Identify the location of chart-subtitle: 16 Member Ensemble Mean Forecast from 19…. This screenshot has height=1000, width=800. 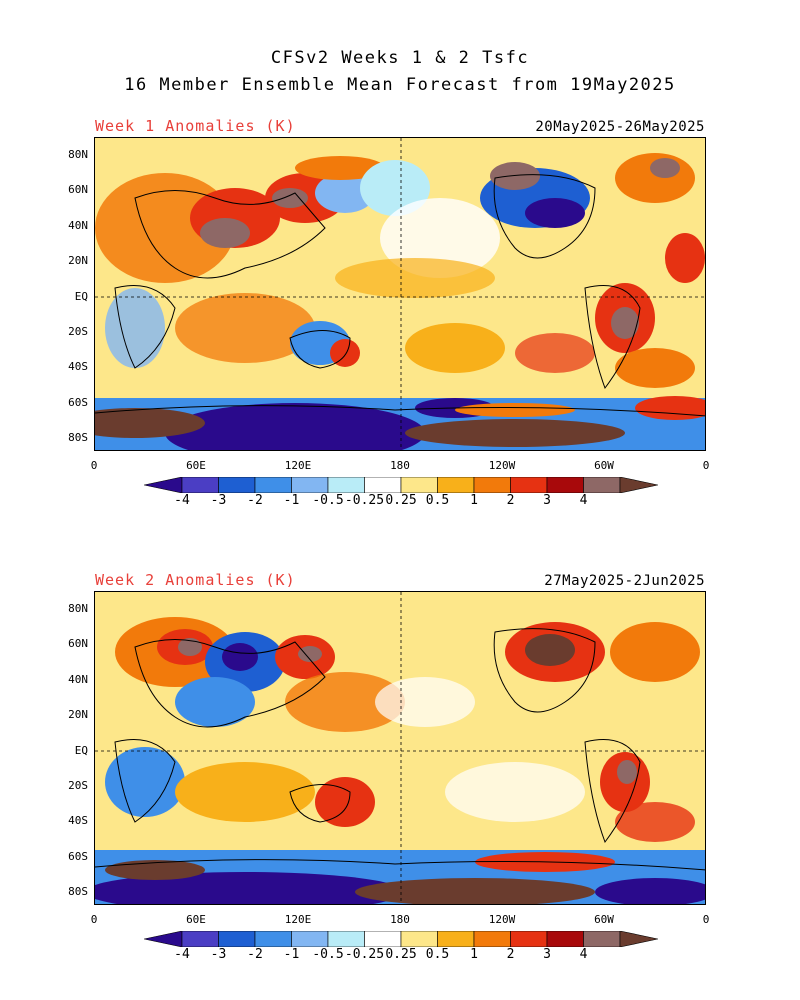
(400, 85).